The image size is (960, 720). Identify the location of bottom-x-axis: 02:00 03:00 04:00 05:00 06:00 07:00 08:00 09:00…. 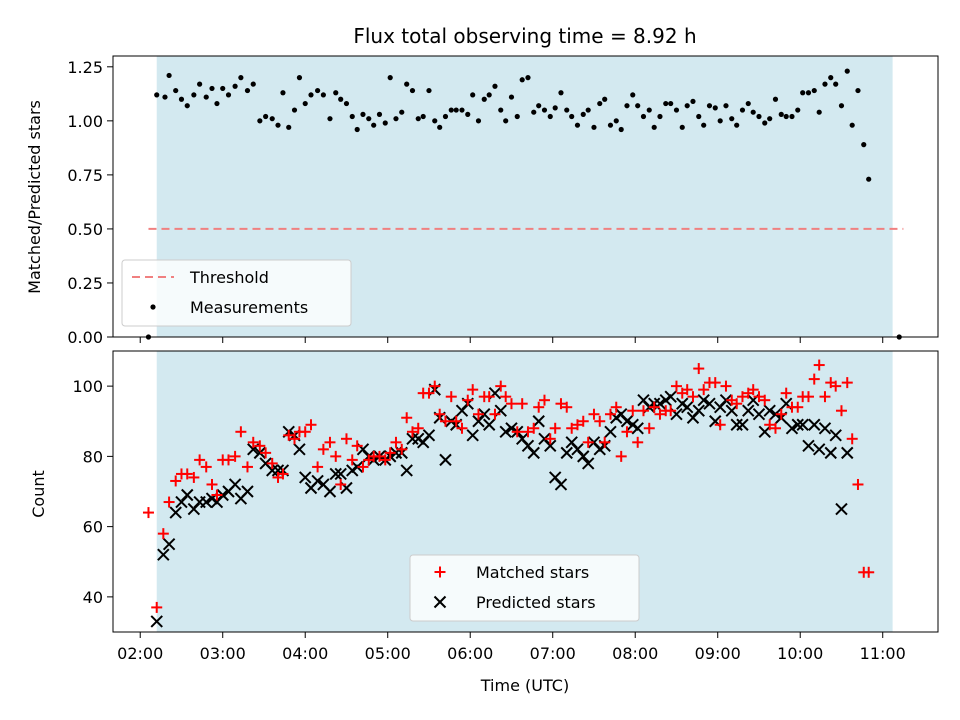
(511, 647).